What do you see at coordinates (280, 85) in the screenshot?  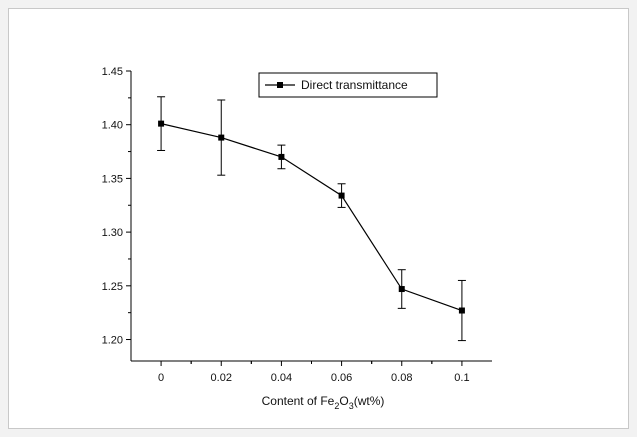 I see `legend-marker` at bounding box center [280, 85].